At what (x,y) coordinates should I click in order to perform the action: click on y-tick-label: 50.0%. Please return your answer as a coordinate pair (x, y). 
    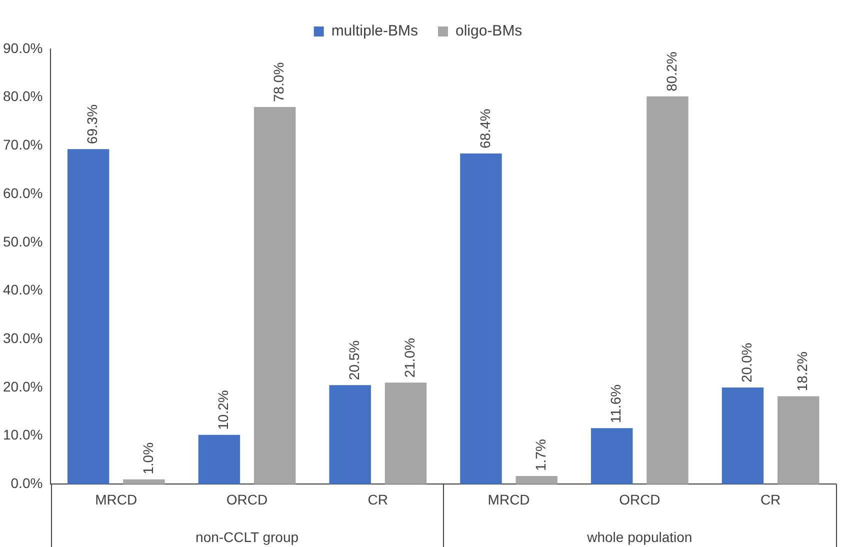
    Looking at the image, I should click on (22, 241).